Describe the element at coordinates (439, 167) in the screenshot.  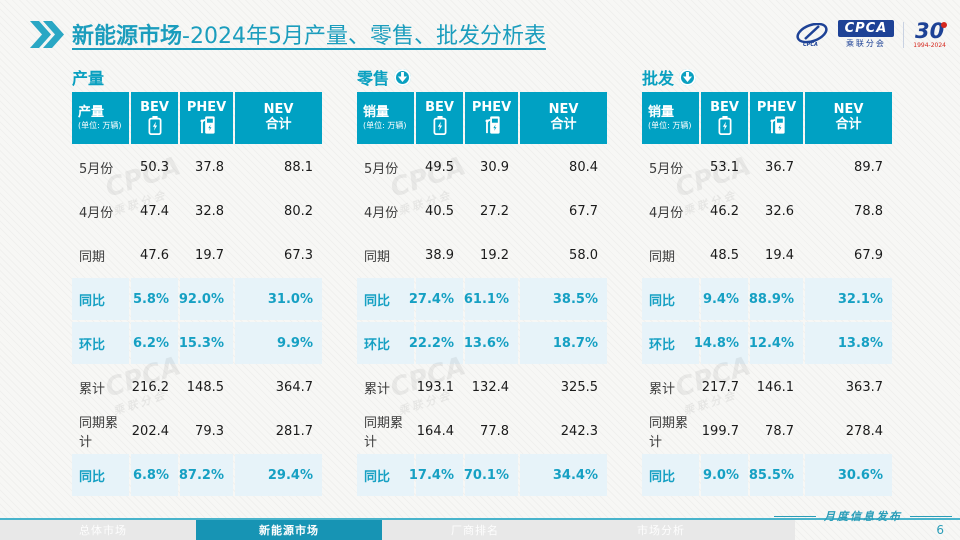
I see `cell-value: 49.5` at that location.